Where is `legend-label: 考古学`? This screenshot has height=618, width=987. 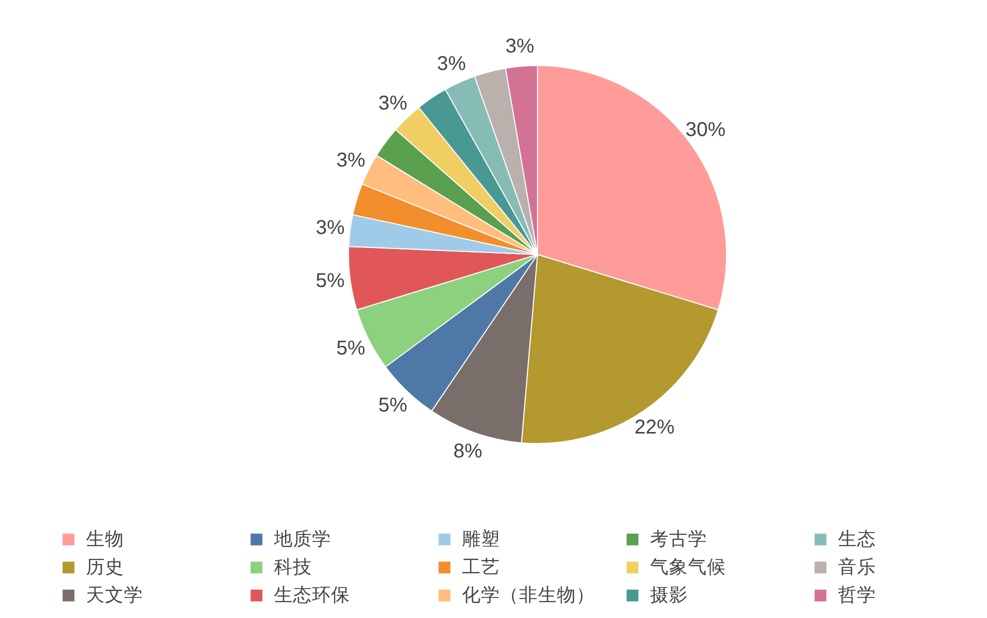 legend-label: 考古学 is located at coordinates (679, 539).